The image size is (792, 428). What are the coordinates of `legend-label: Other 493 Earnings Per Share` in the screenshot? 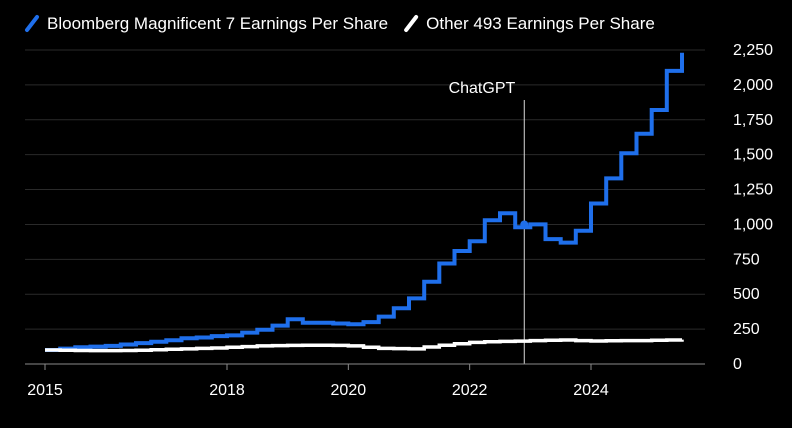 It's located at (540, 23).